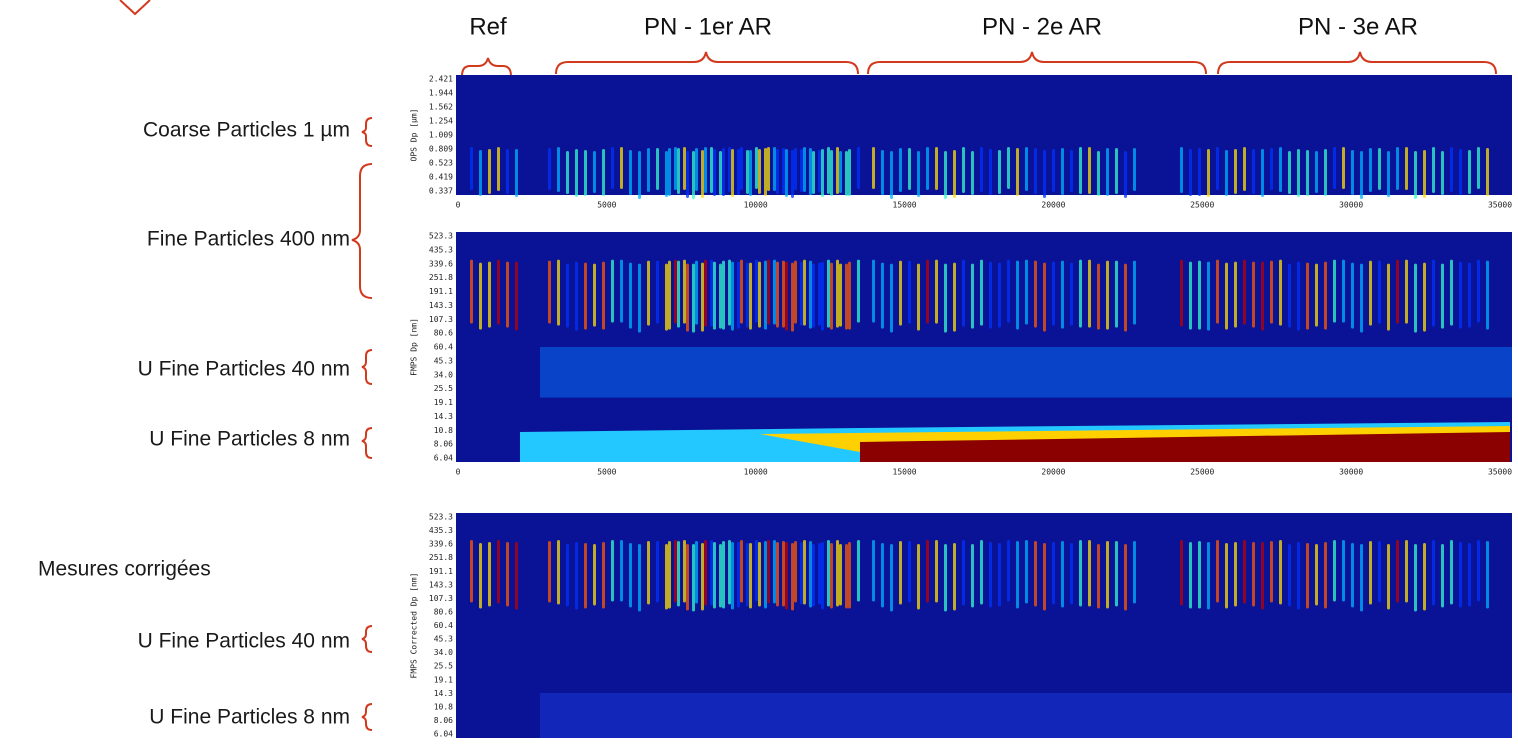 This screenshot has height=744, width=1518. Describe the element at coordinates (1351, 472) in the screenshot. I see `x-tick-label: 30000` at that location.